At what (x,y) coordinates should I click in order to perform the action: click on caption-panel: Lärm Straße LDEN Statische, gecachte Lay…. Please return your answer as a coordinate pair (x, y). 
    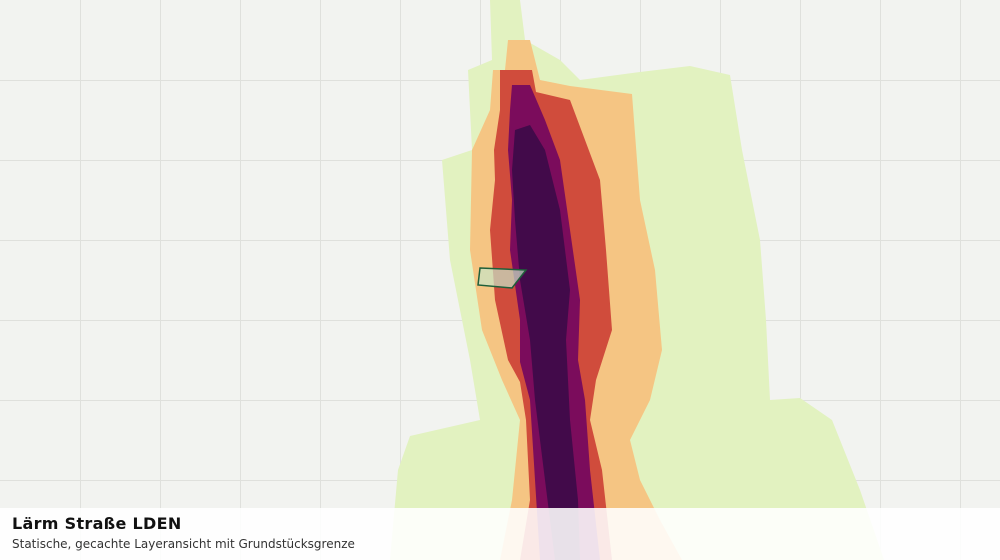
    Looking at the image, I should click on (500, 534).